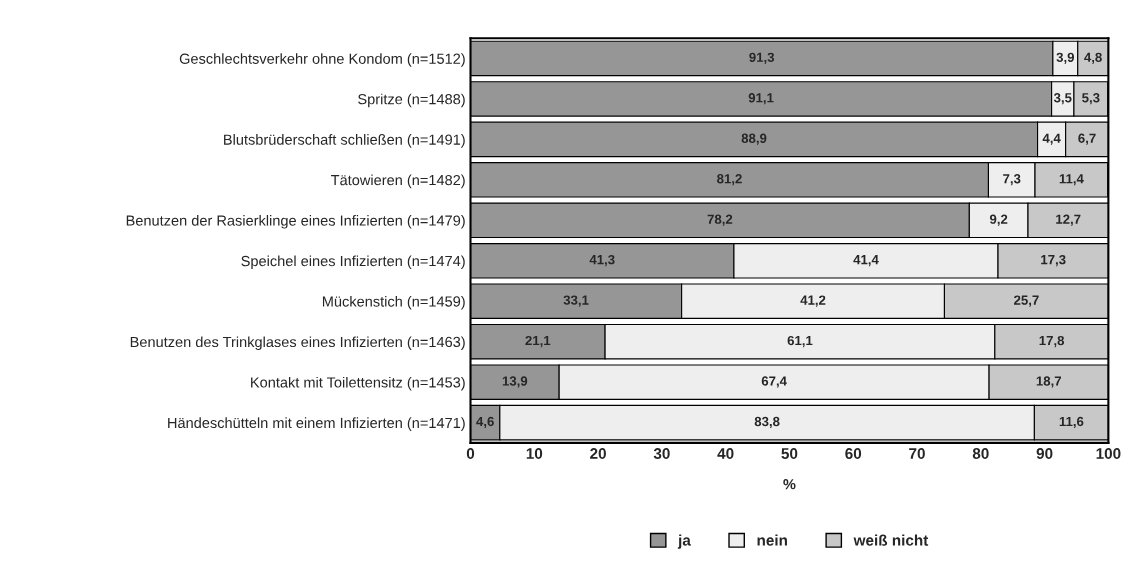  I want to click on y-tick-label: Benutzen der Rasierklinge eines Infizierten (n=1479), so click(295, 222).